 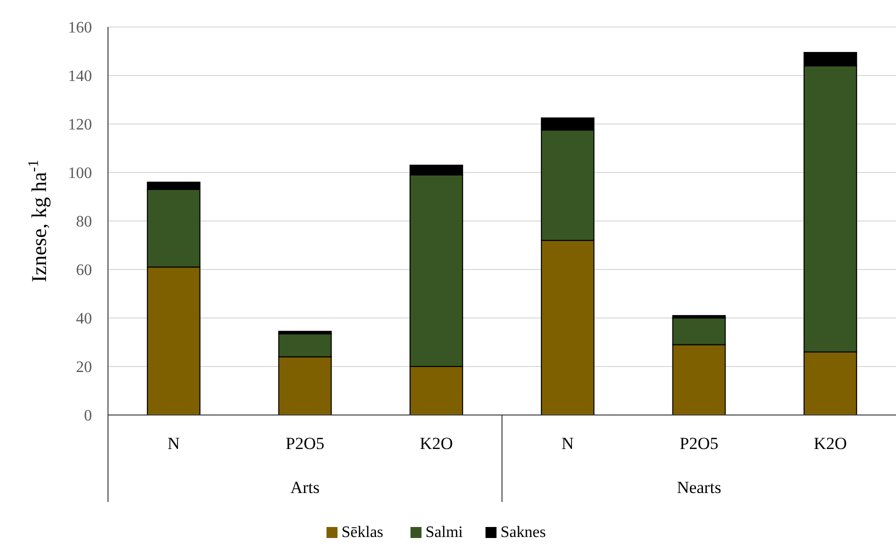 I want to click on text: Arts, so click(x=305, y=487).